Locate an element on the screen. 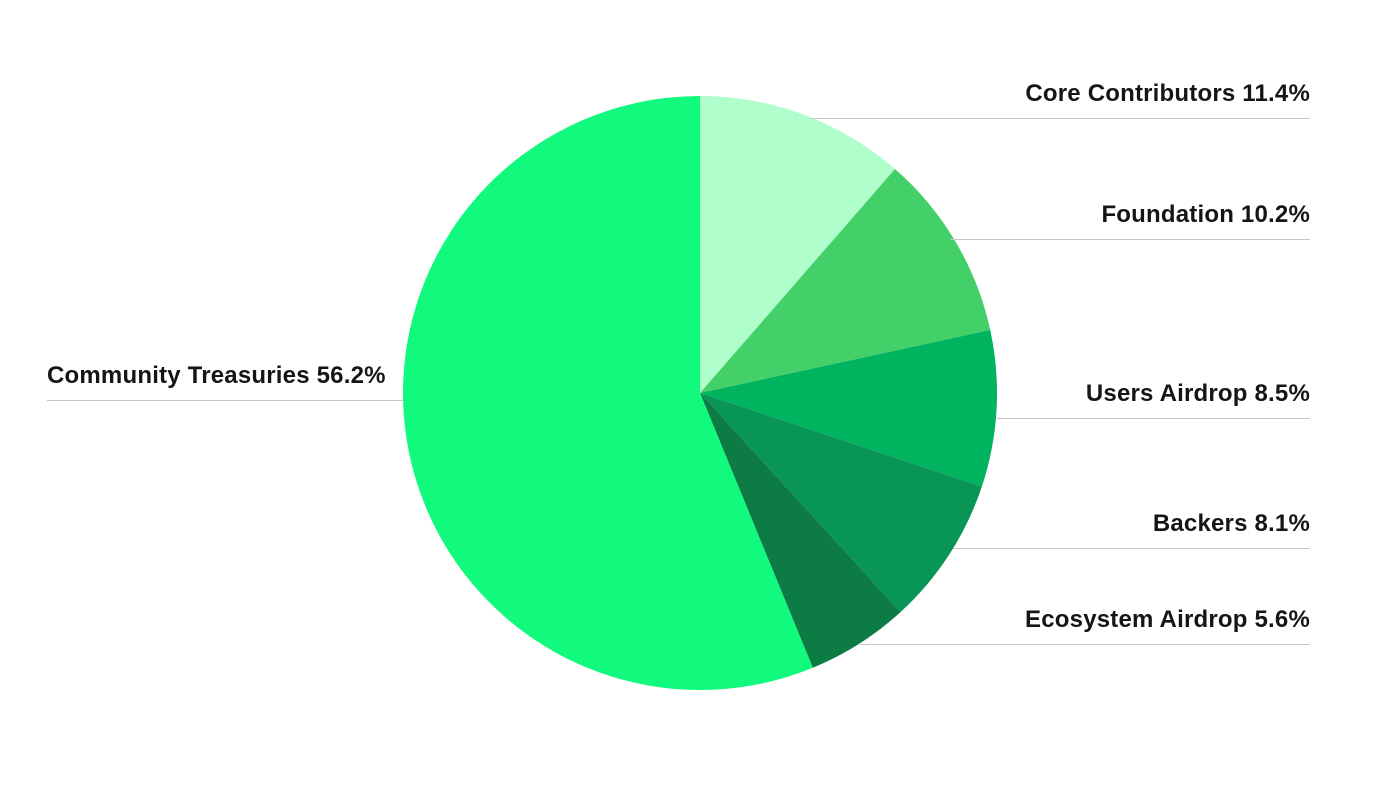 The image size is (1400, 787). pie-slice-users-airdrop is located at coordinates (849, 408).